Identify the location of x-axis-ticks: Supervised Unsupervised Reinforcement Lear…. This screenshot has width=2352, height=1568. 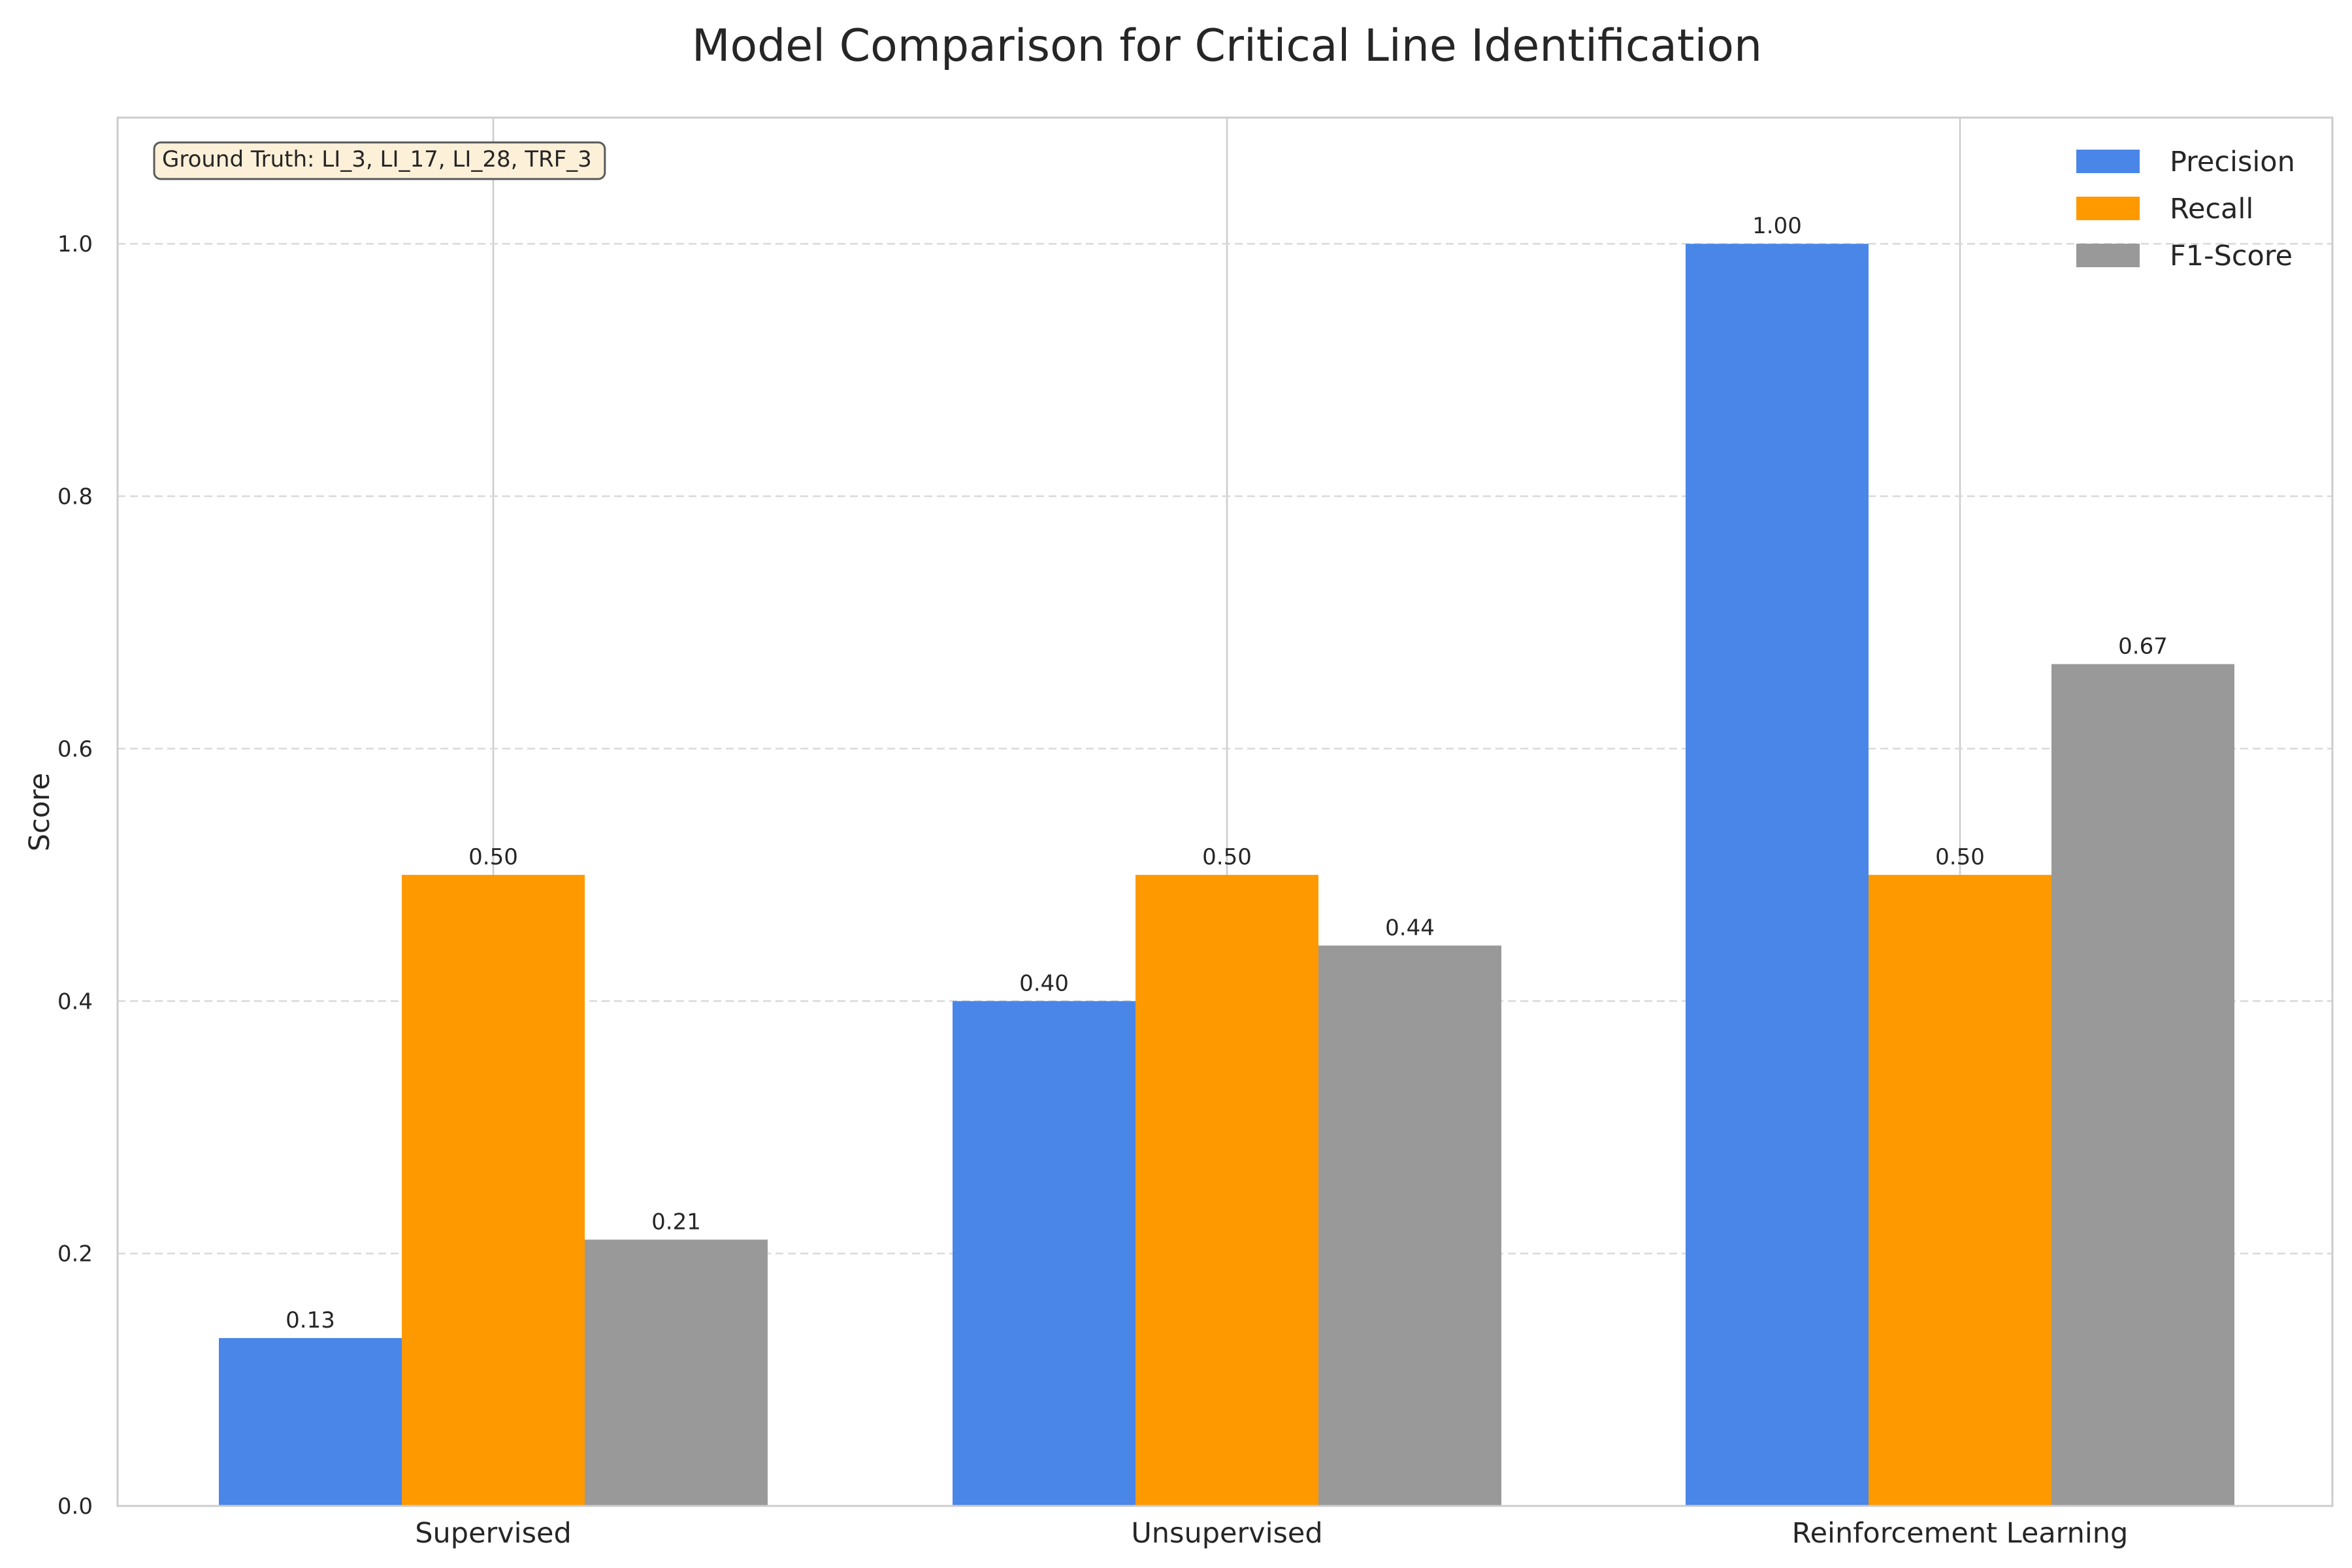
(1271, 1533).